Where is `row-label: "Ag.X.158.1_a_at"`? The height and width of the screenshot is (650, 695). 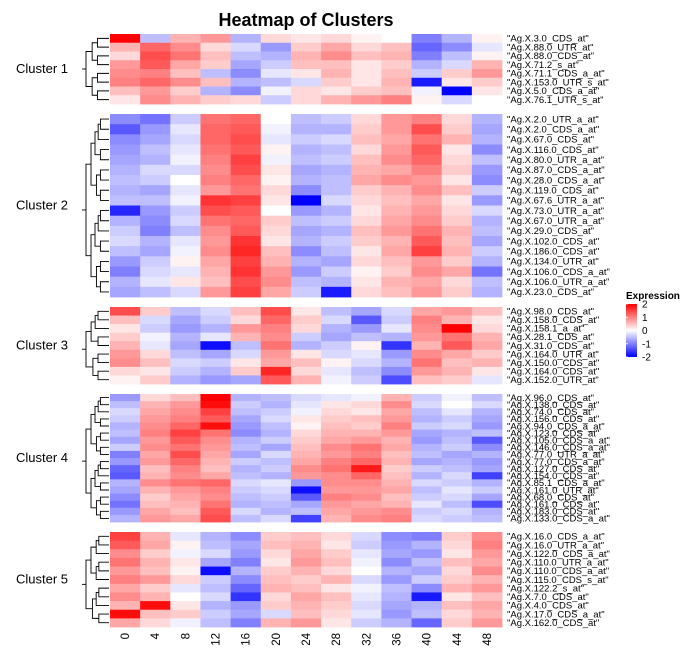 row-label: "Ag.X.158.1_a_at" is located at coordinates (546, 329).